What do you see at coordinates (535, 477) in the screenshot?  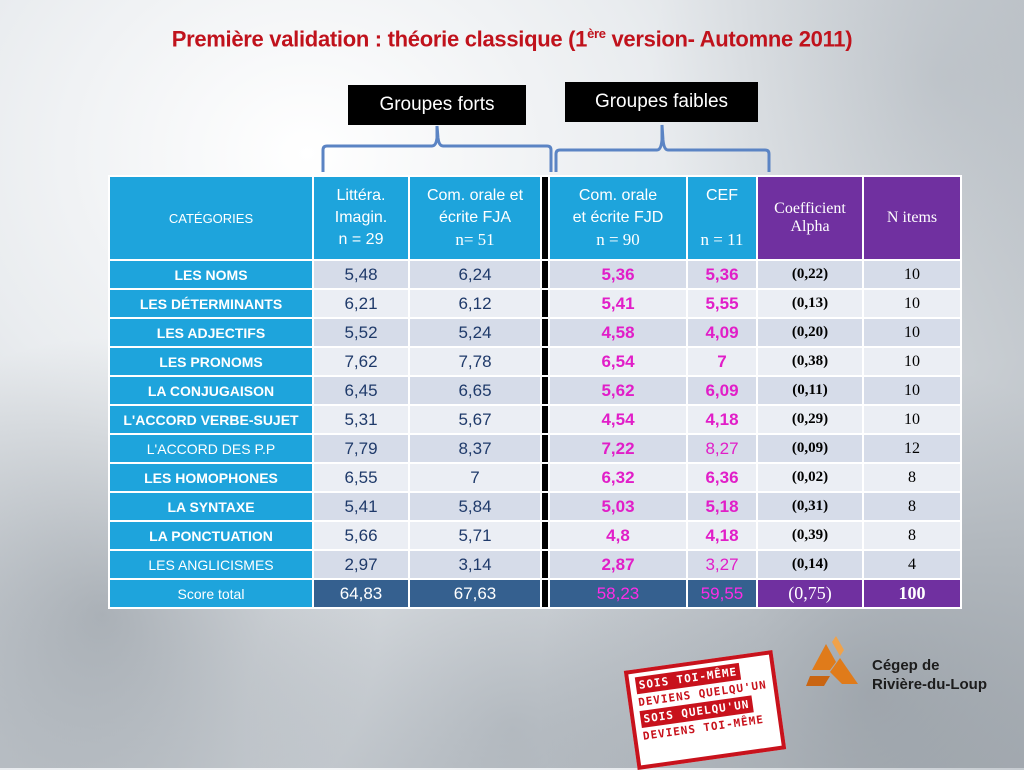 I see `table-row: LES HOMOPHONES 6,55 7 6,32 6,36 (0,02) 8` at bounding box center [535, 477].